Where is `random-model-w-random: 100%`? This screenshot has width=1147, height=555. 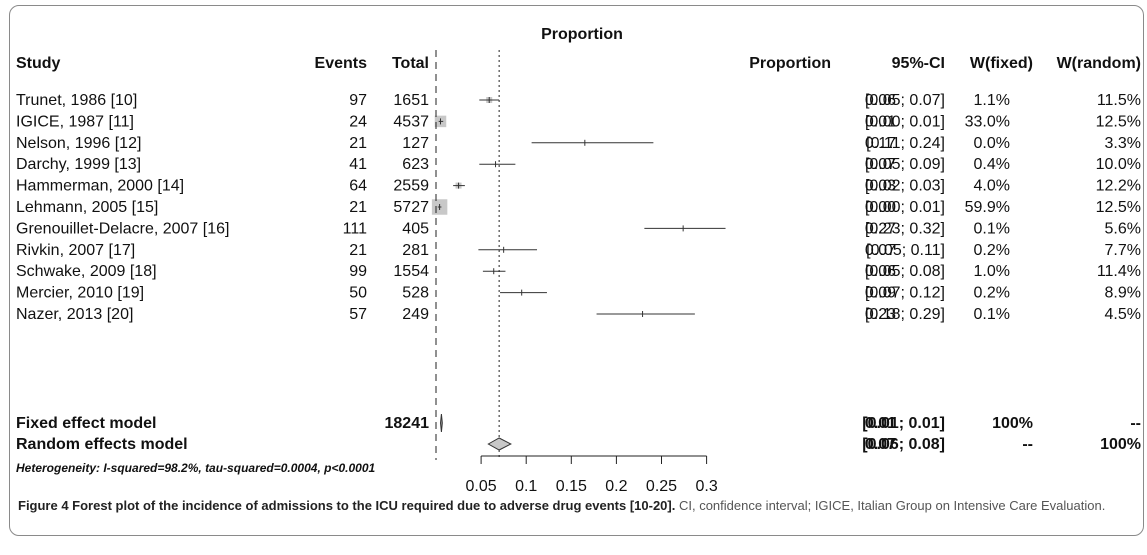 random-model-w-random: 100% is located at coordinates (1120, 444).